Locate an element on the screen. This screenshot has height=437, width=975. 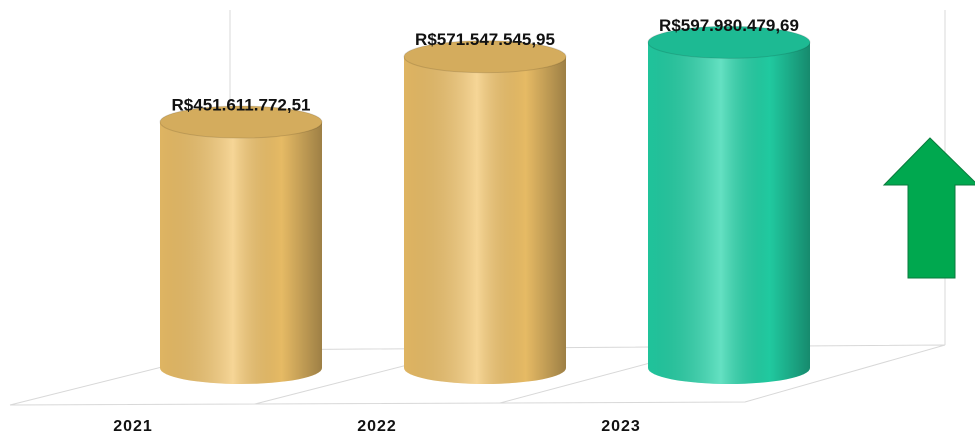
value-label: R$451.611.772,51 is located at coordinates (241, 105).